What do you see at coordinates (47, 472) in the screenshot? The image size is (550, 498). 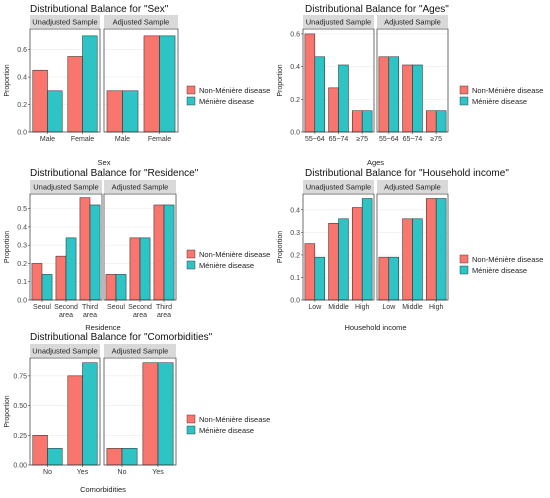 I see `x-tick-label: No` at bounding box center [47, 472].